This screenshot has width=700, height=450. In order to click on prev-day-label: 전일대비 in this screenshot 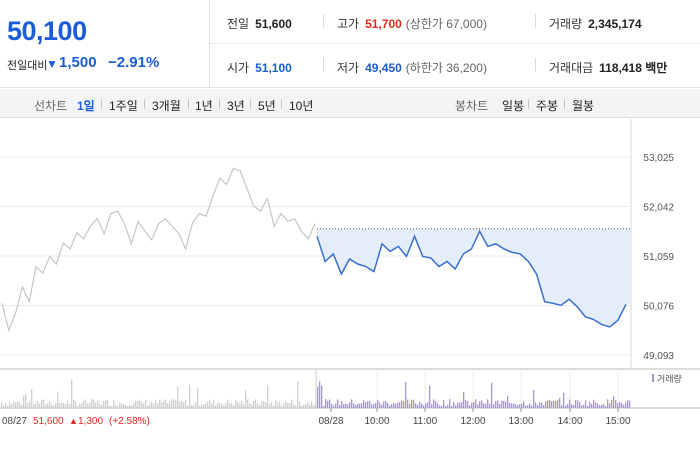, I will do `click(27, 66)`.